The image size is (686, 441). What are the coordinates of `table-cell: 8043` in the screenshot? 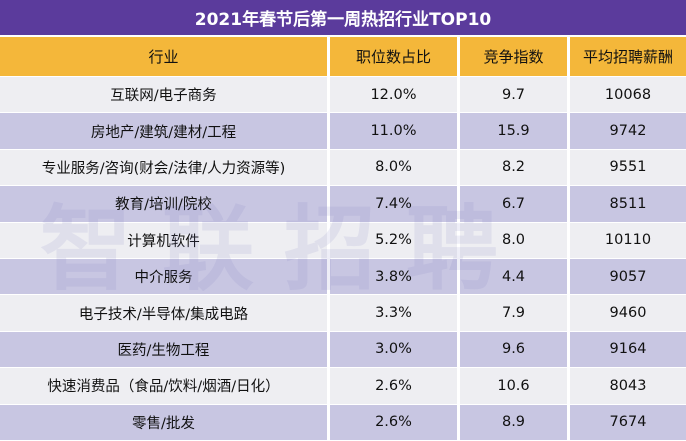 It's located at (628, 386).